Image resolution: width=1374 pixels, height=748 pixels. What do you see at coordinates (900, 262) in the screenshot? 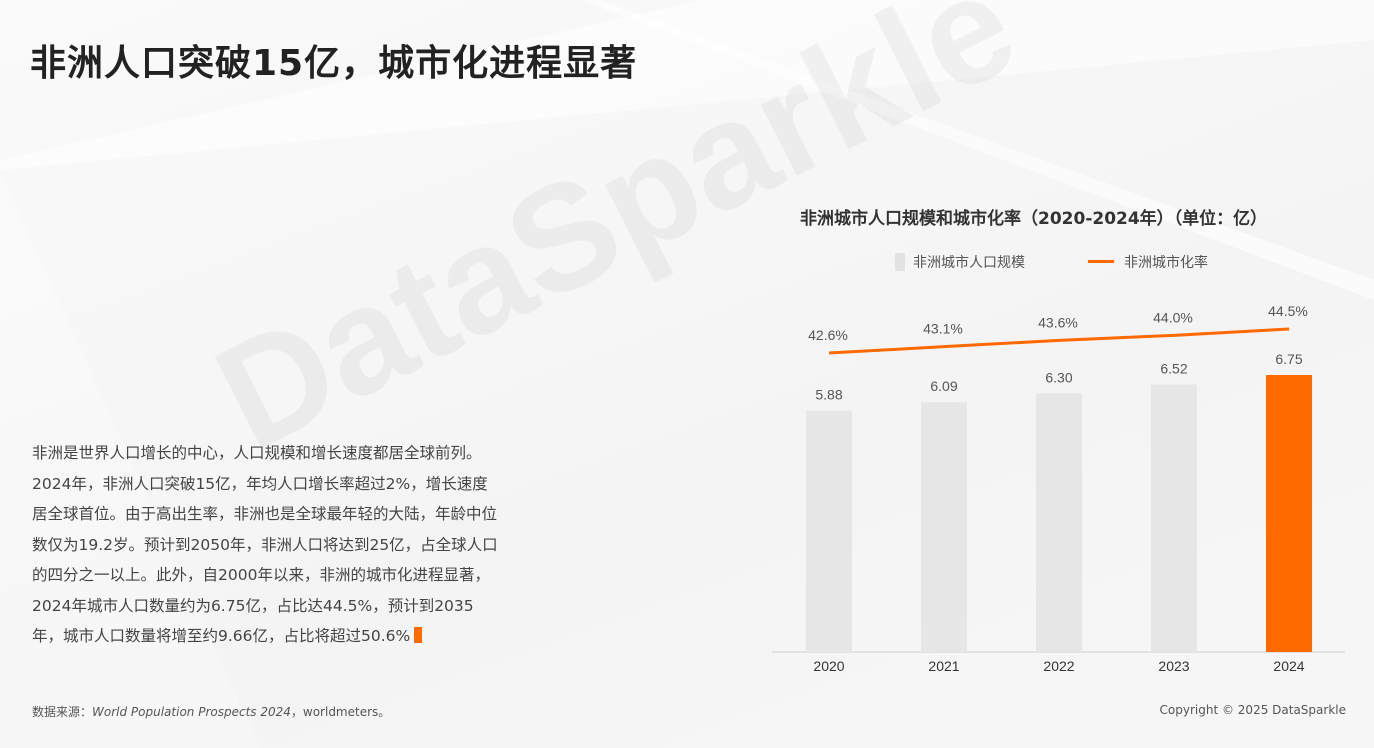
I see `legend-bar-swatch` at bounding box center [900, 262].